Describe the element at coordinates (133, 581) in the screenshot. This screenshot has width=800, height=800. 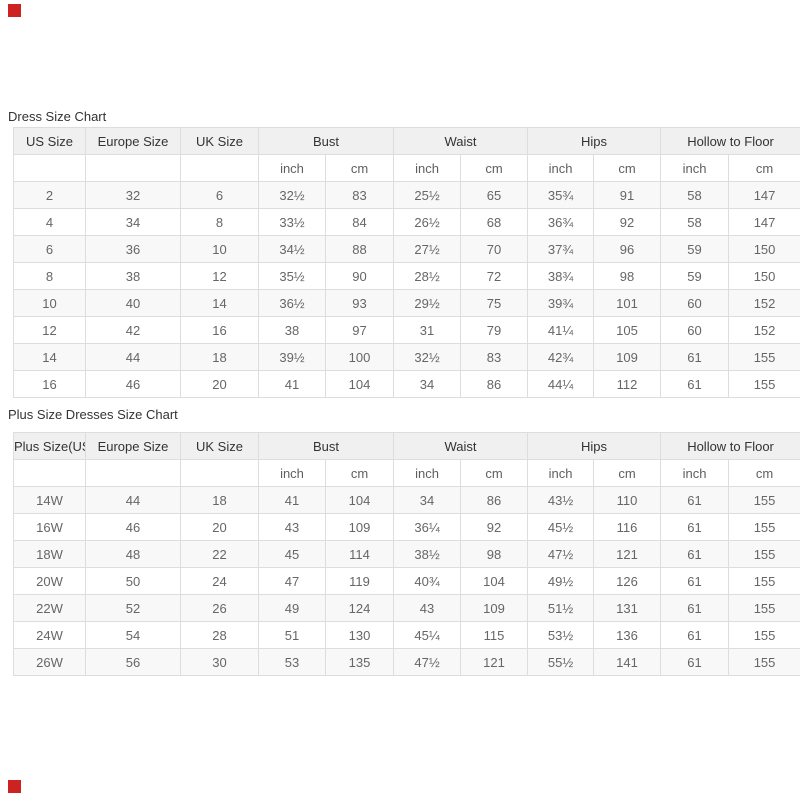
I see `data-cell: 50` at that location.